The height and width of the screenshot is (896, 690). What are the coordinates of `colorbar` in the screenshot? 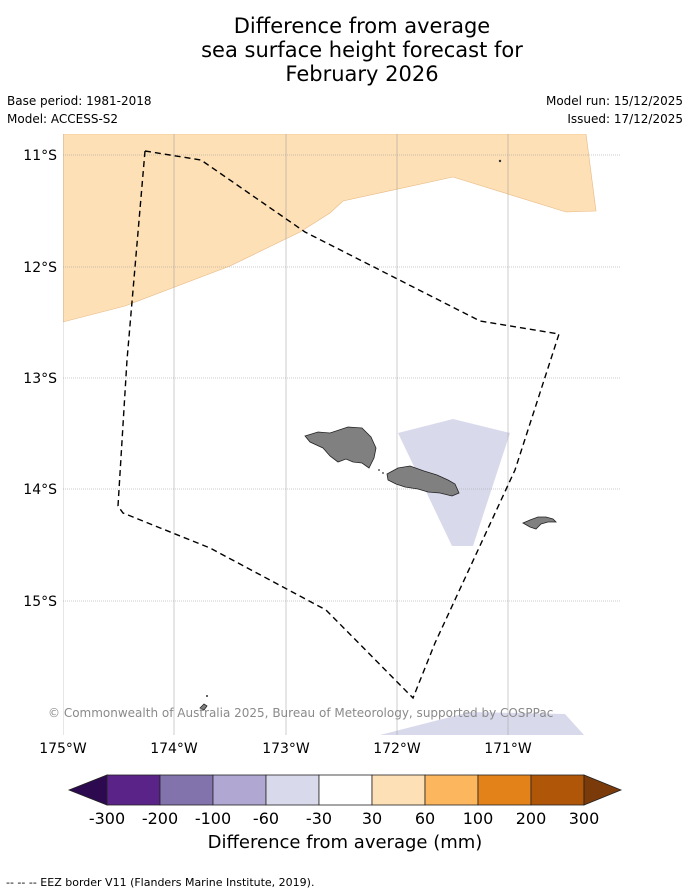 It's located at (345, 790).